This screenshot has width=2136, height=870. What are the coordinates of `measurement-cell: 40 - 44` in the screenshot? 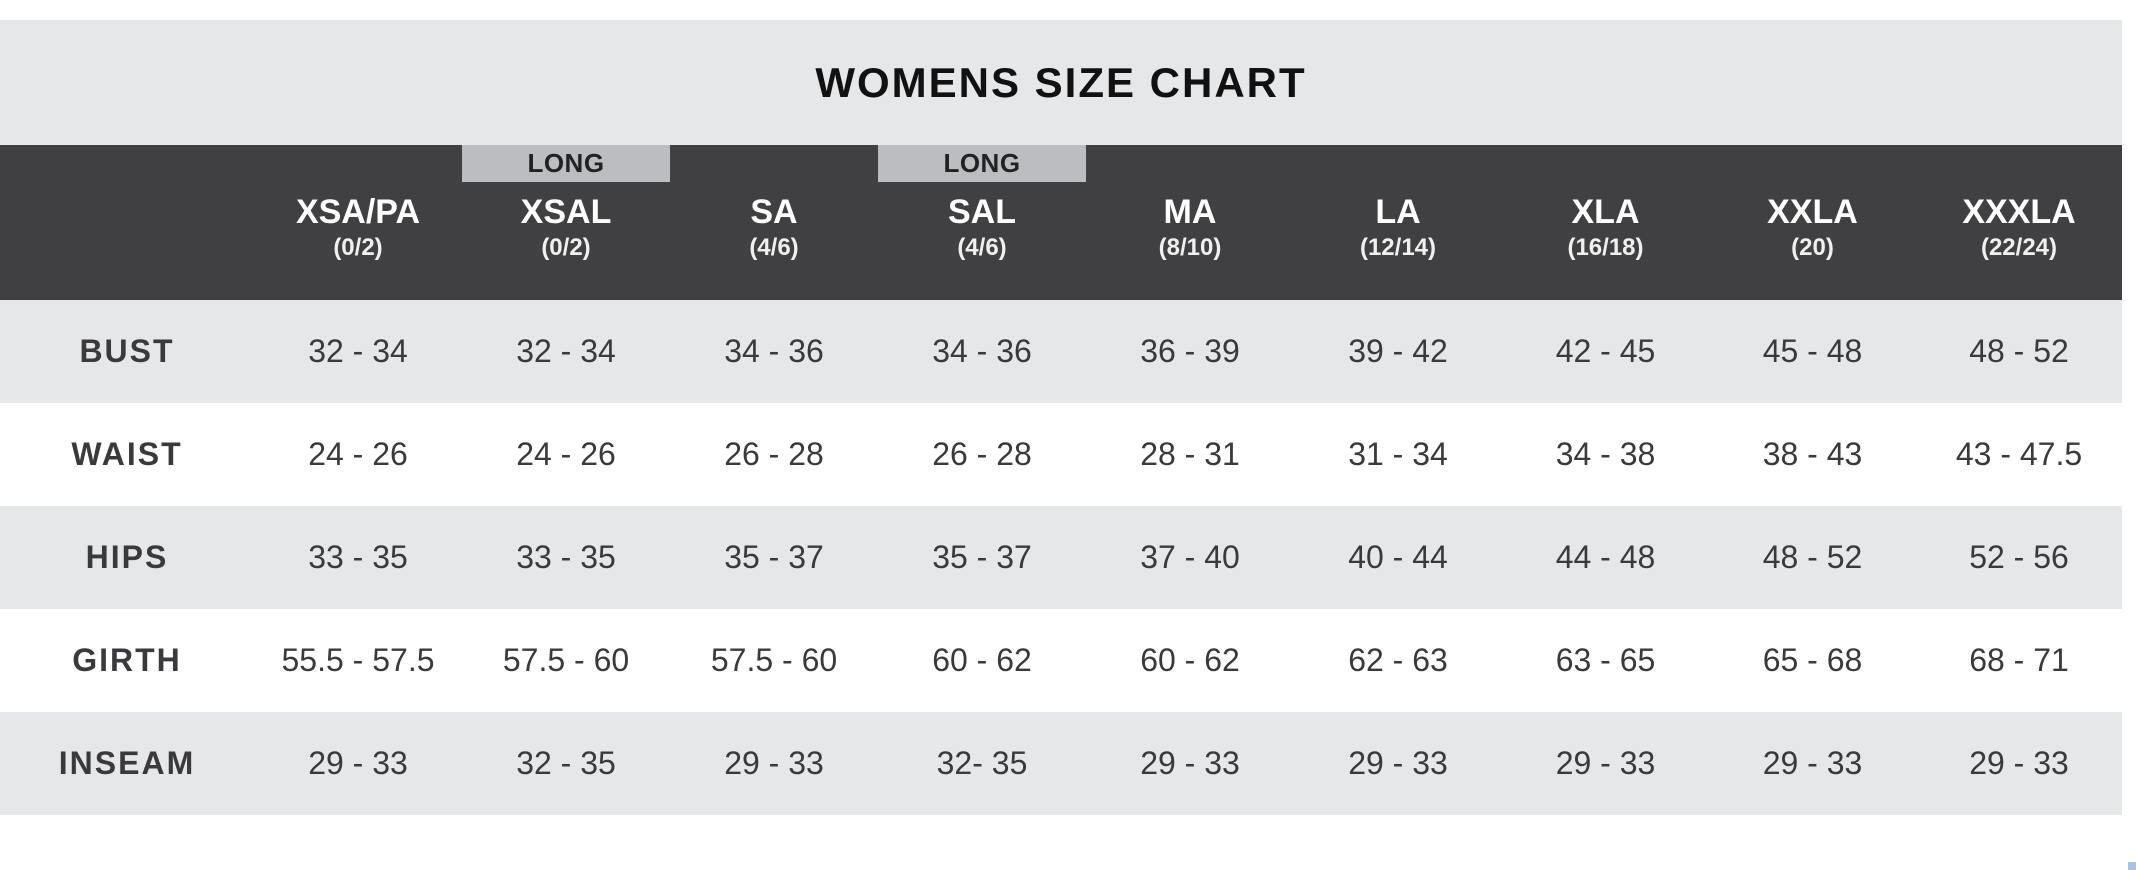 It's located at (1398, 557).